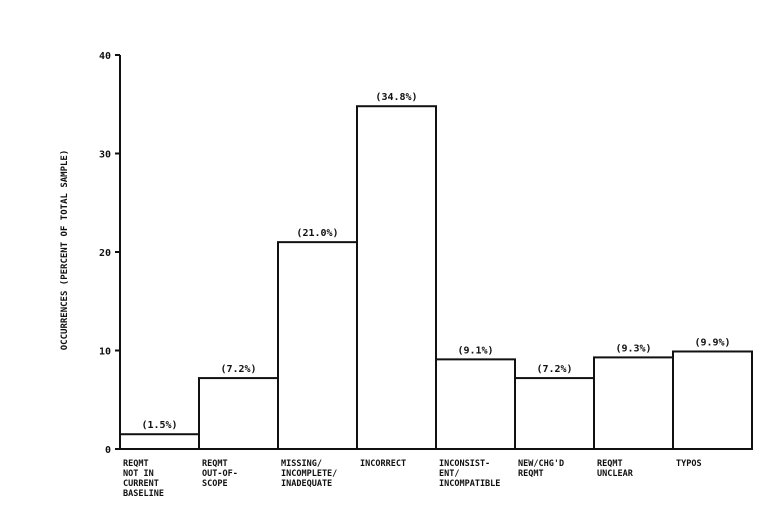  What do you see at coordinates (143, 479) in the screenshot?
I see `x-category-label: REQMT NOT IN CURRENT BASELINE` at bounding box center [143, 479].